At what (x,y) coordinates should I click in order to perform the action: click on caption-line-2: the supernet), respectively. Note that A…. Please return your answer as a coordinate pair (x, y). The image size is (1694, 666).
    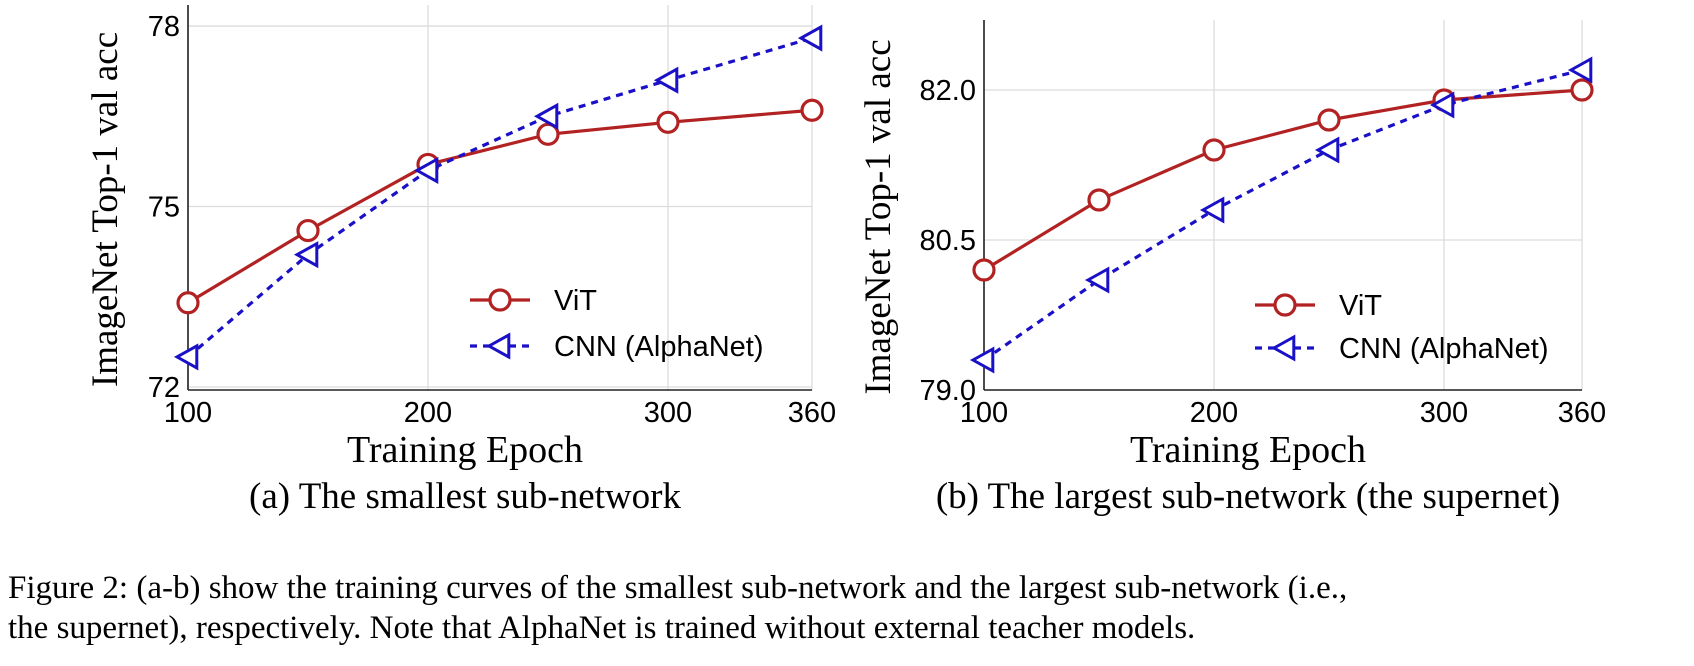
    Looking at the image, I should click on (602, 628).